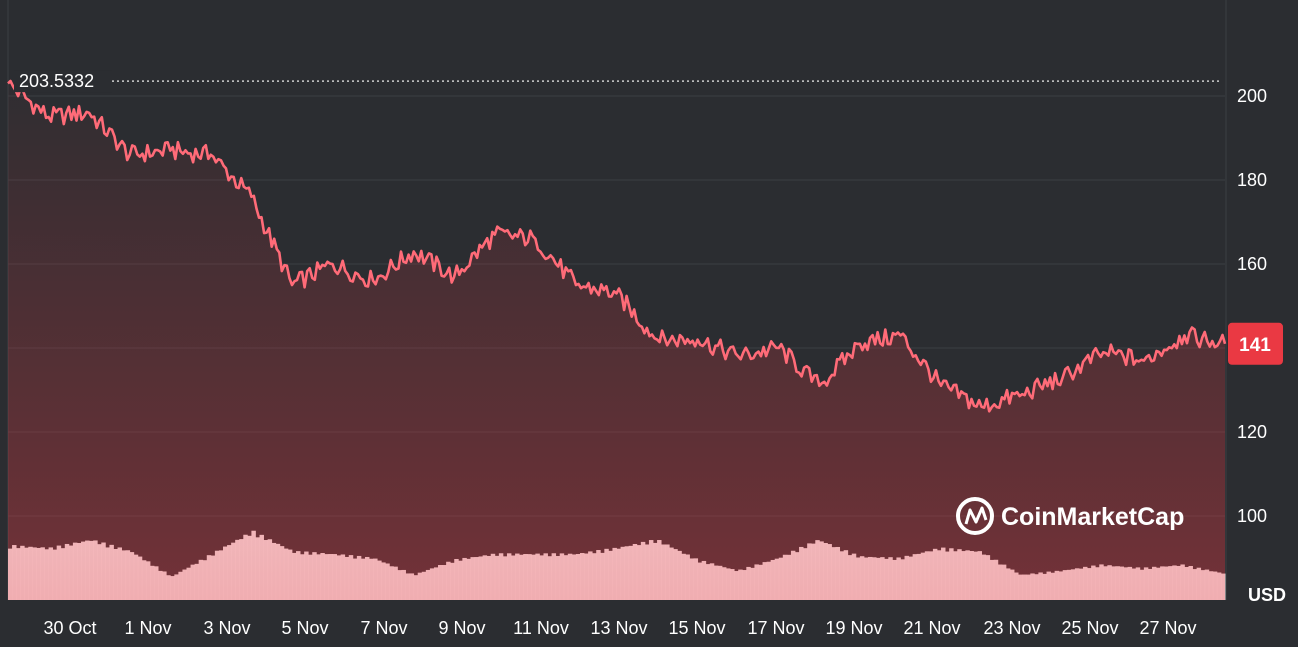 This screenshot has width=1298, height=647. Describe the element at coordinates (461, 628) in the screenshot. I see `x-tick-label: 9 Nov` at that location.